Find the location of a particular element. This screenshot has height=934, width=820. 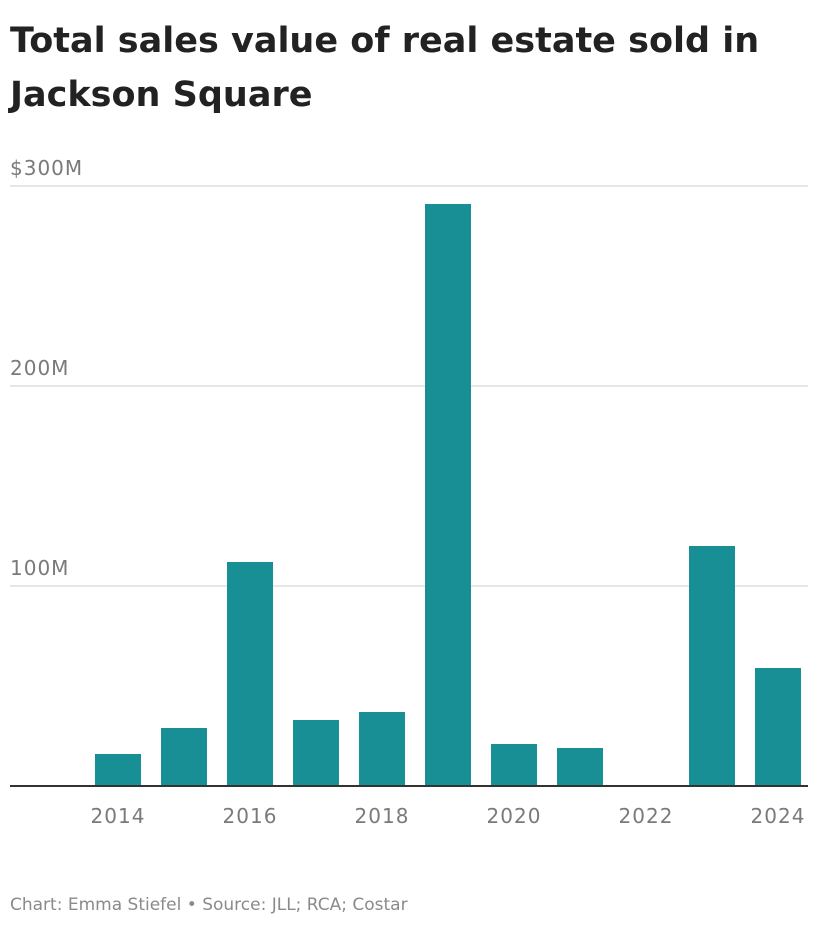

x-tick-label: 2024 is located at coordinates (778, 816).